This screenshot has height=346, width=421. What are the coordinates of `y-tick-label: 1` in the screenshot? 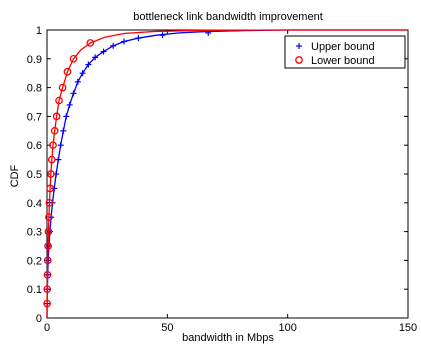 It's located at (39, 31).